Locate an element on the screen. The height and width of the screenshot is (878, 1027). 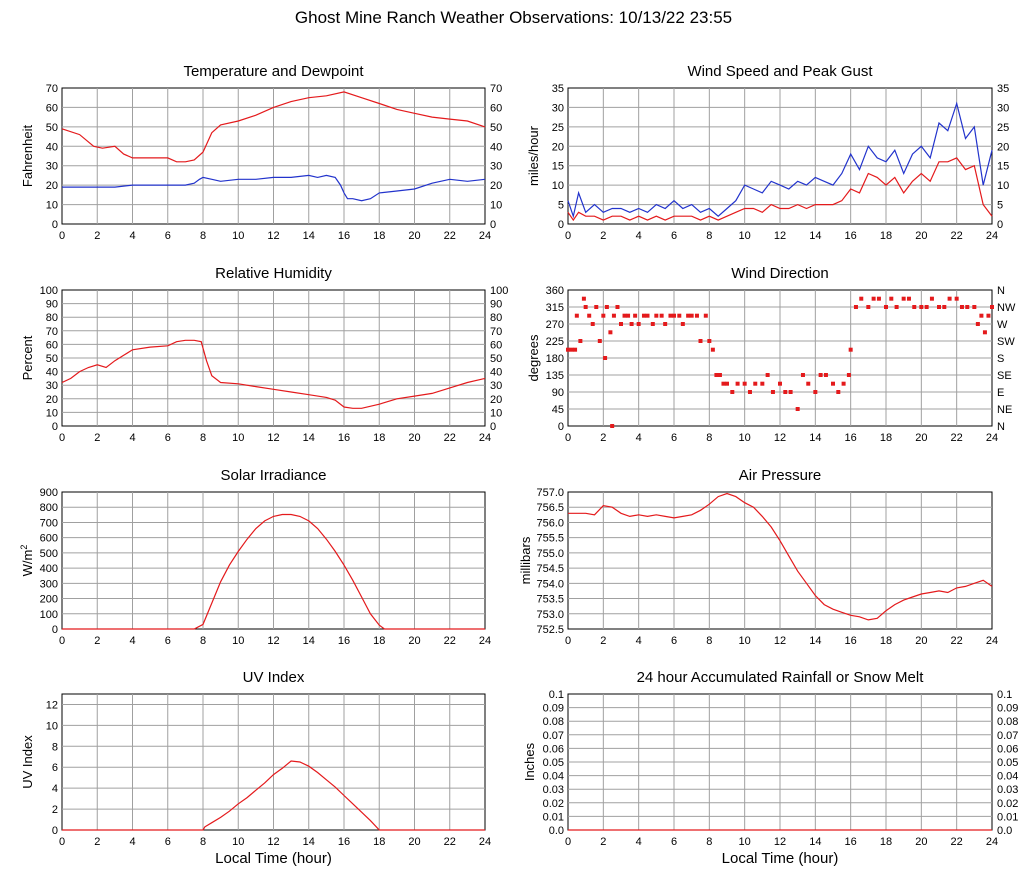
y-tick-label: 754.0 is located at coordinates (550, 584).